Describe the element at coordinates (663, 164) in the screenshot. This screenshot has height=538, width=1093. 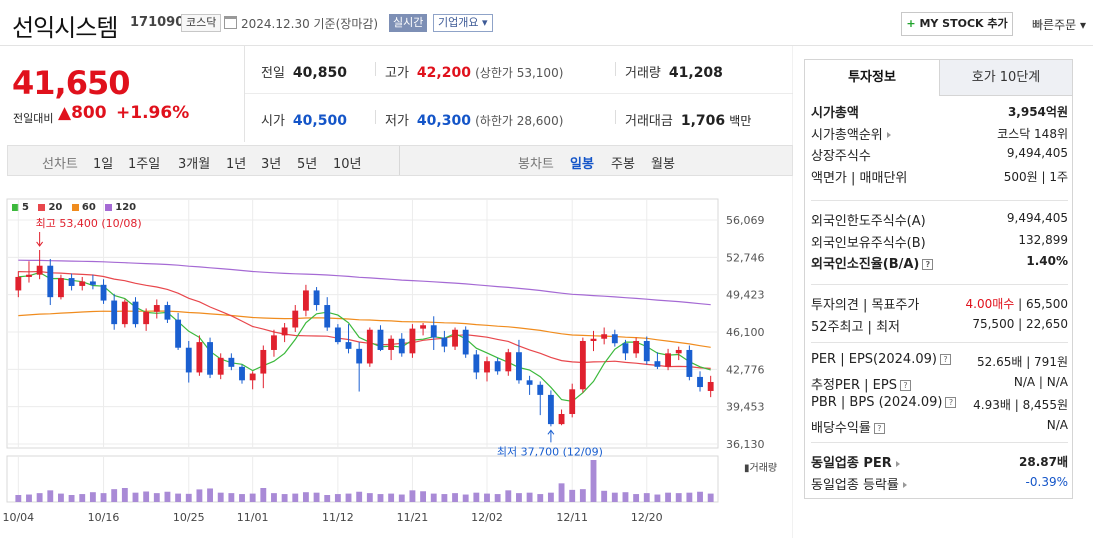
I see `candle-monthly: 월봉` at that location.